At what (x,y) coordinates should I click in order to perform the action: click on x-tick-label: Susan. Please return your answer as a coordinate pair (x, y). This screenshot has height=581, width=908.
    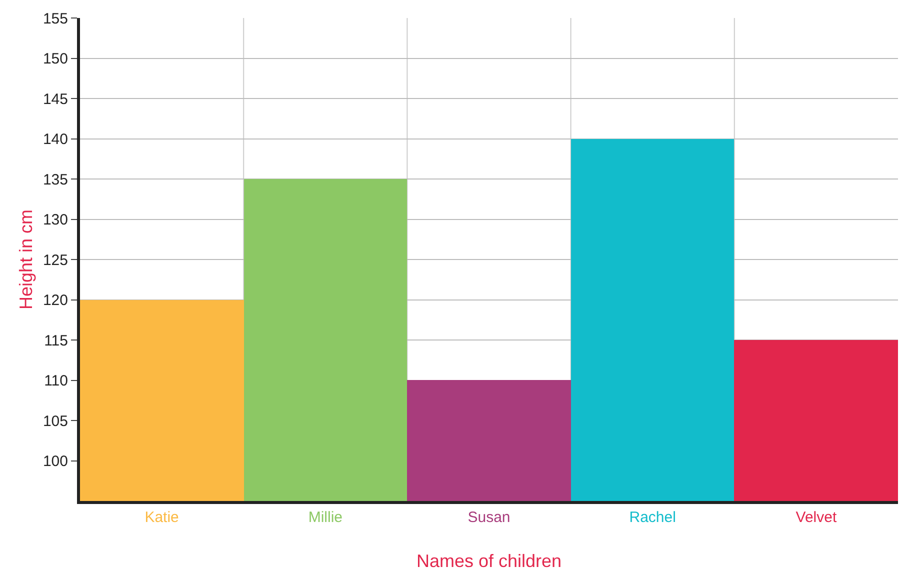
    Looking at the image, I should click on (489, 517).